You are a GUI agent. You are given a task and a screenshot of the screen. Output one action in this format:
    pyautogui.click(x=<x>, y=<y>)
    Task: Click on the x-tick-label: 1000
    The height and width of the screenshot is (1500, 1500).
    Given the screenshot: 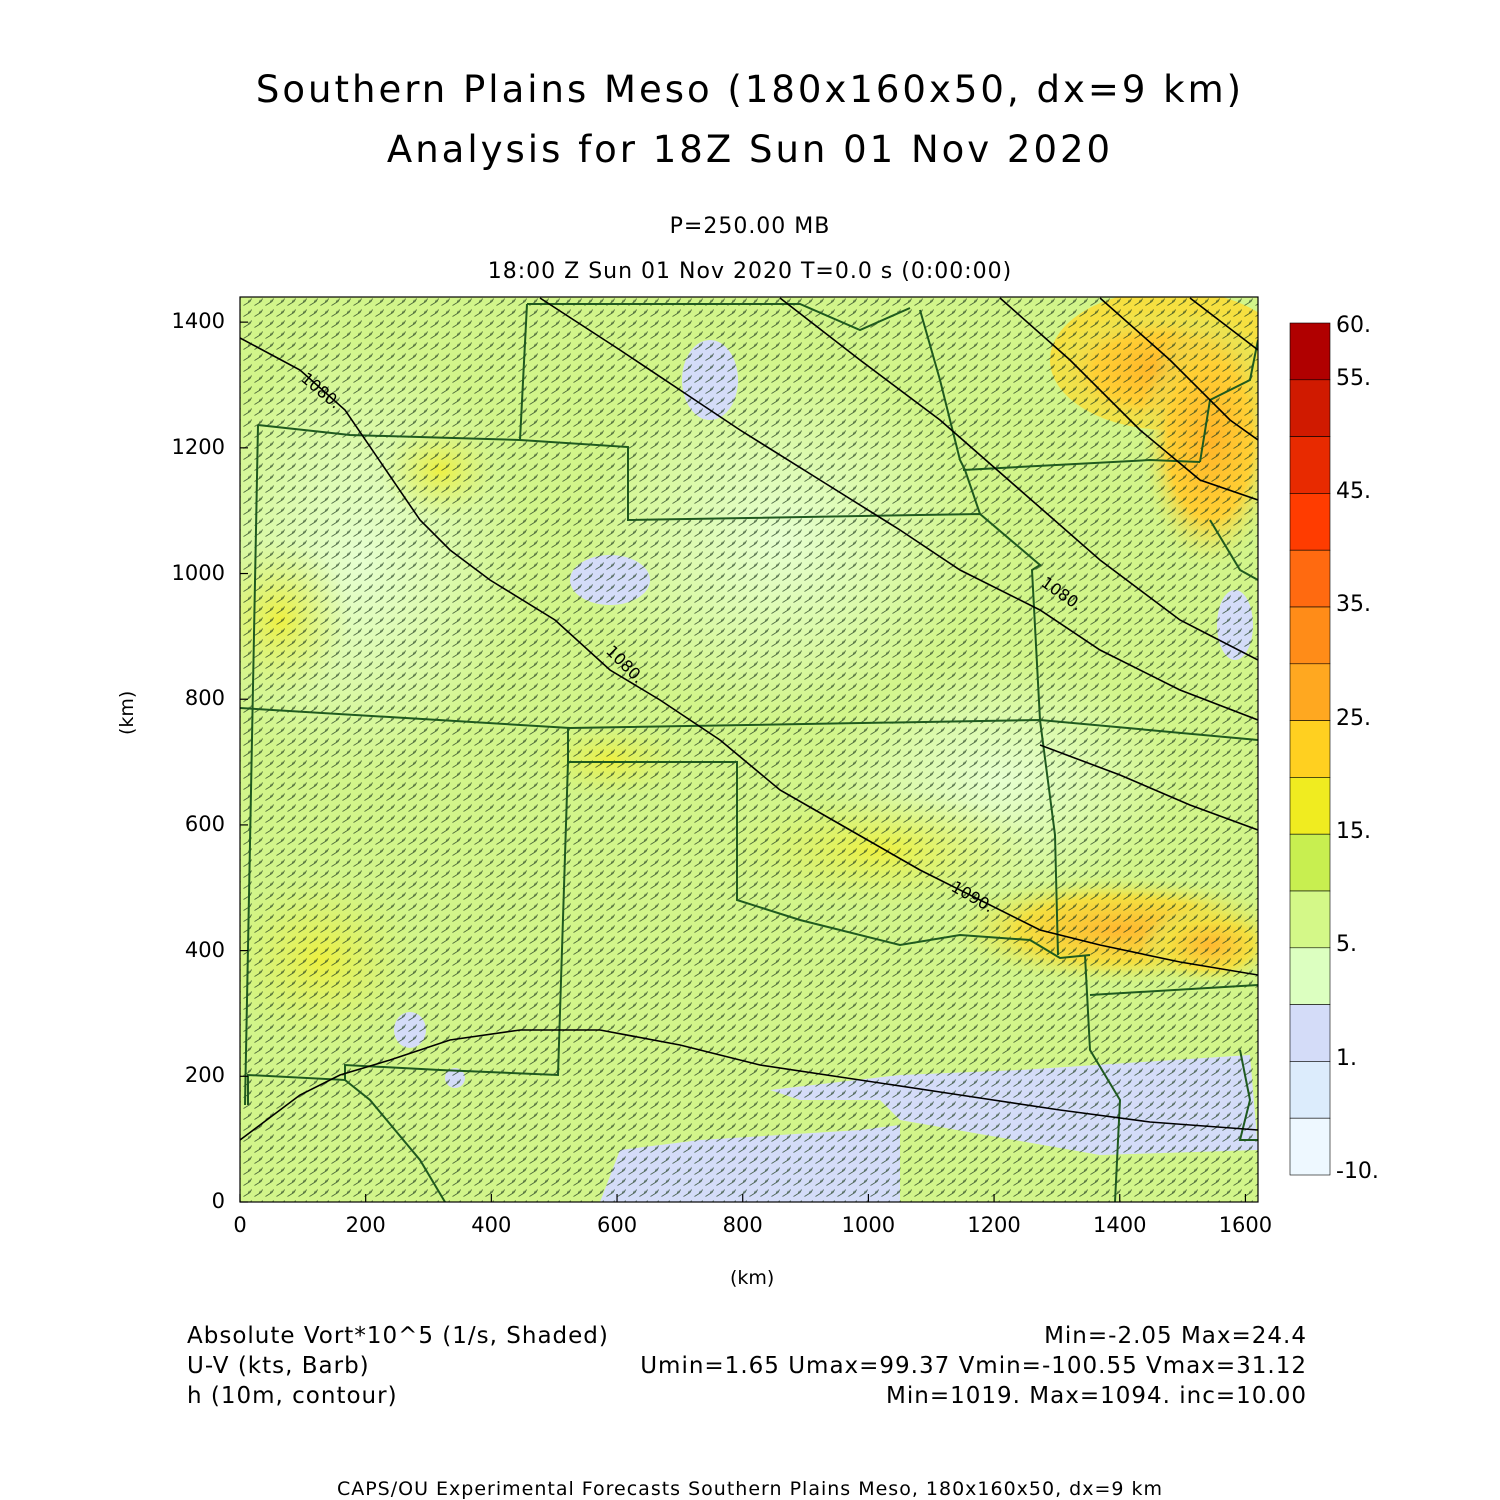 What is the action you would take?
    pyautogui.click(x=868, y=1225)
    